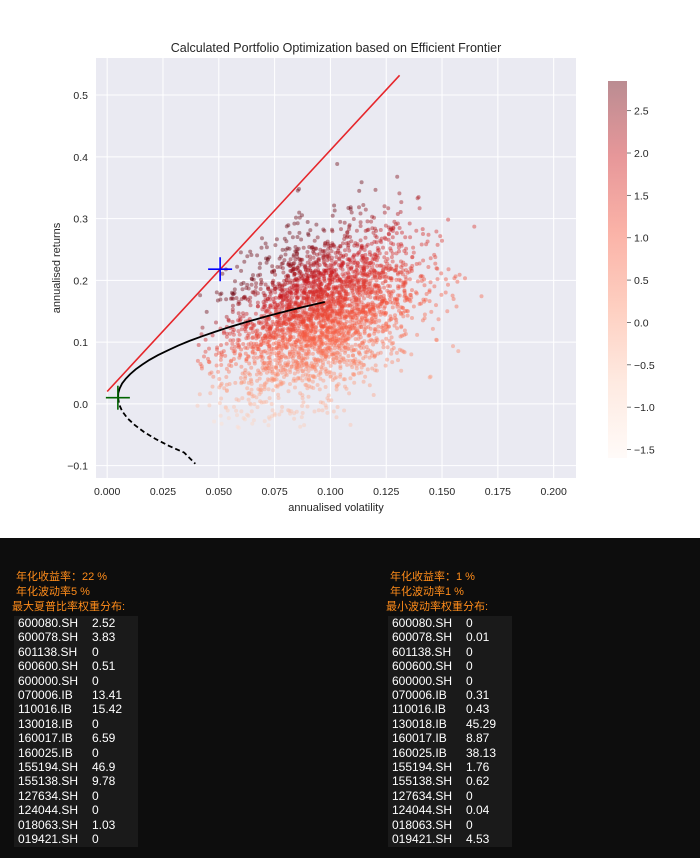  I want to click on weight-code: 160025.IB, so click(45, 752).